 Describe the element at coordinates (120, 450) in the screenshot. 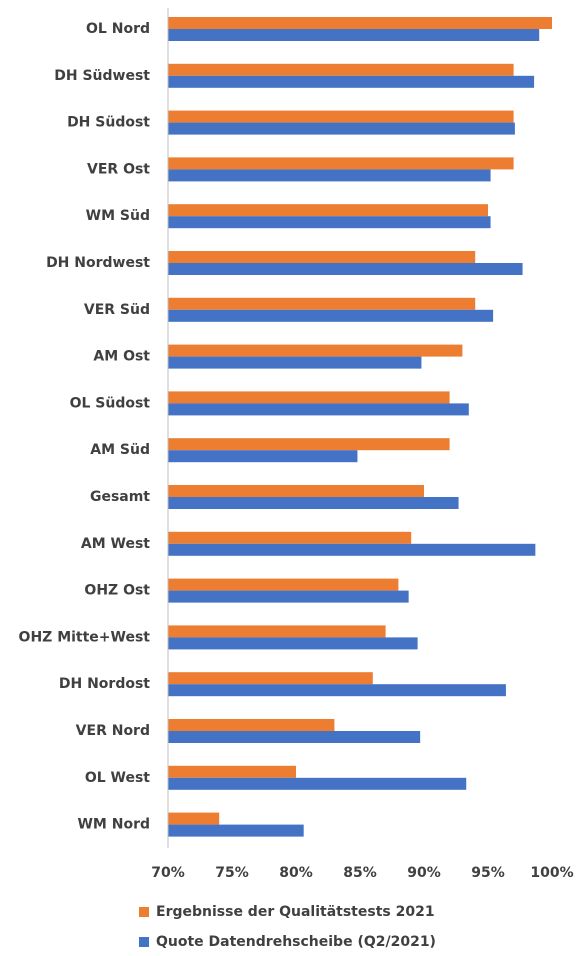

I see `y-tick-label: AM Süd` at that location.